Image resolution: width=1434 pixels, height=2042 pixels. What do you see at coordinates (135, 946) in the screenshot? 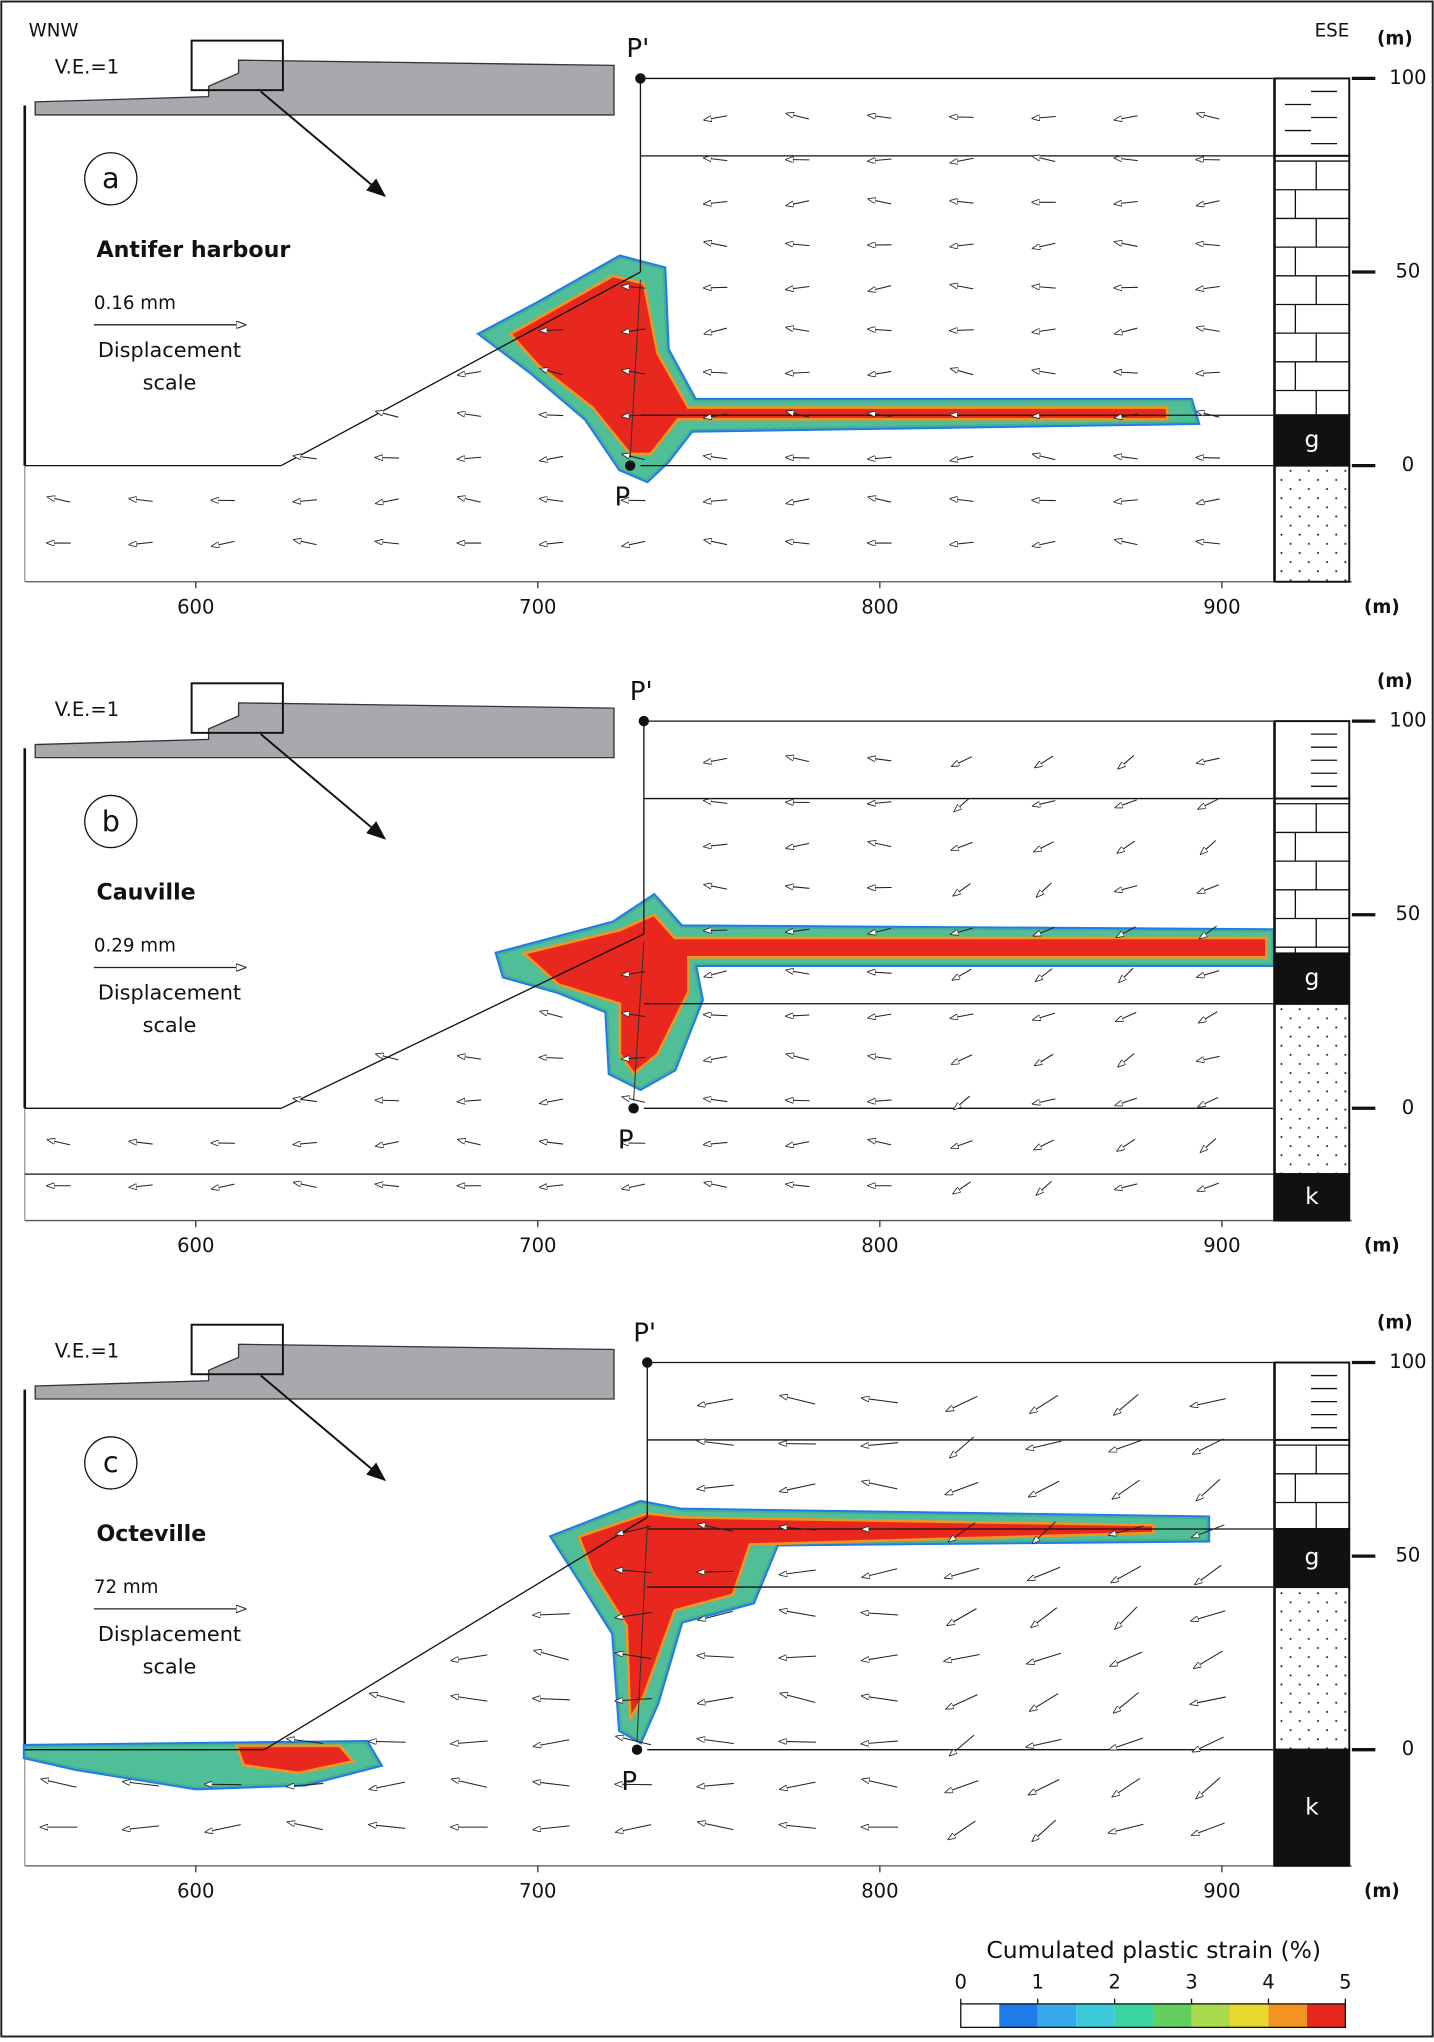
I see `scale-value: 0.29 mm` at bounding box center [135, 946].